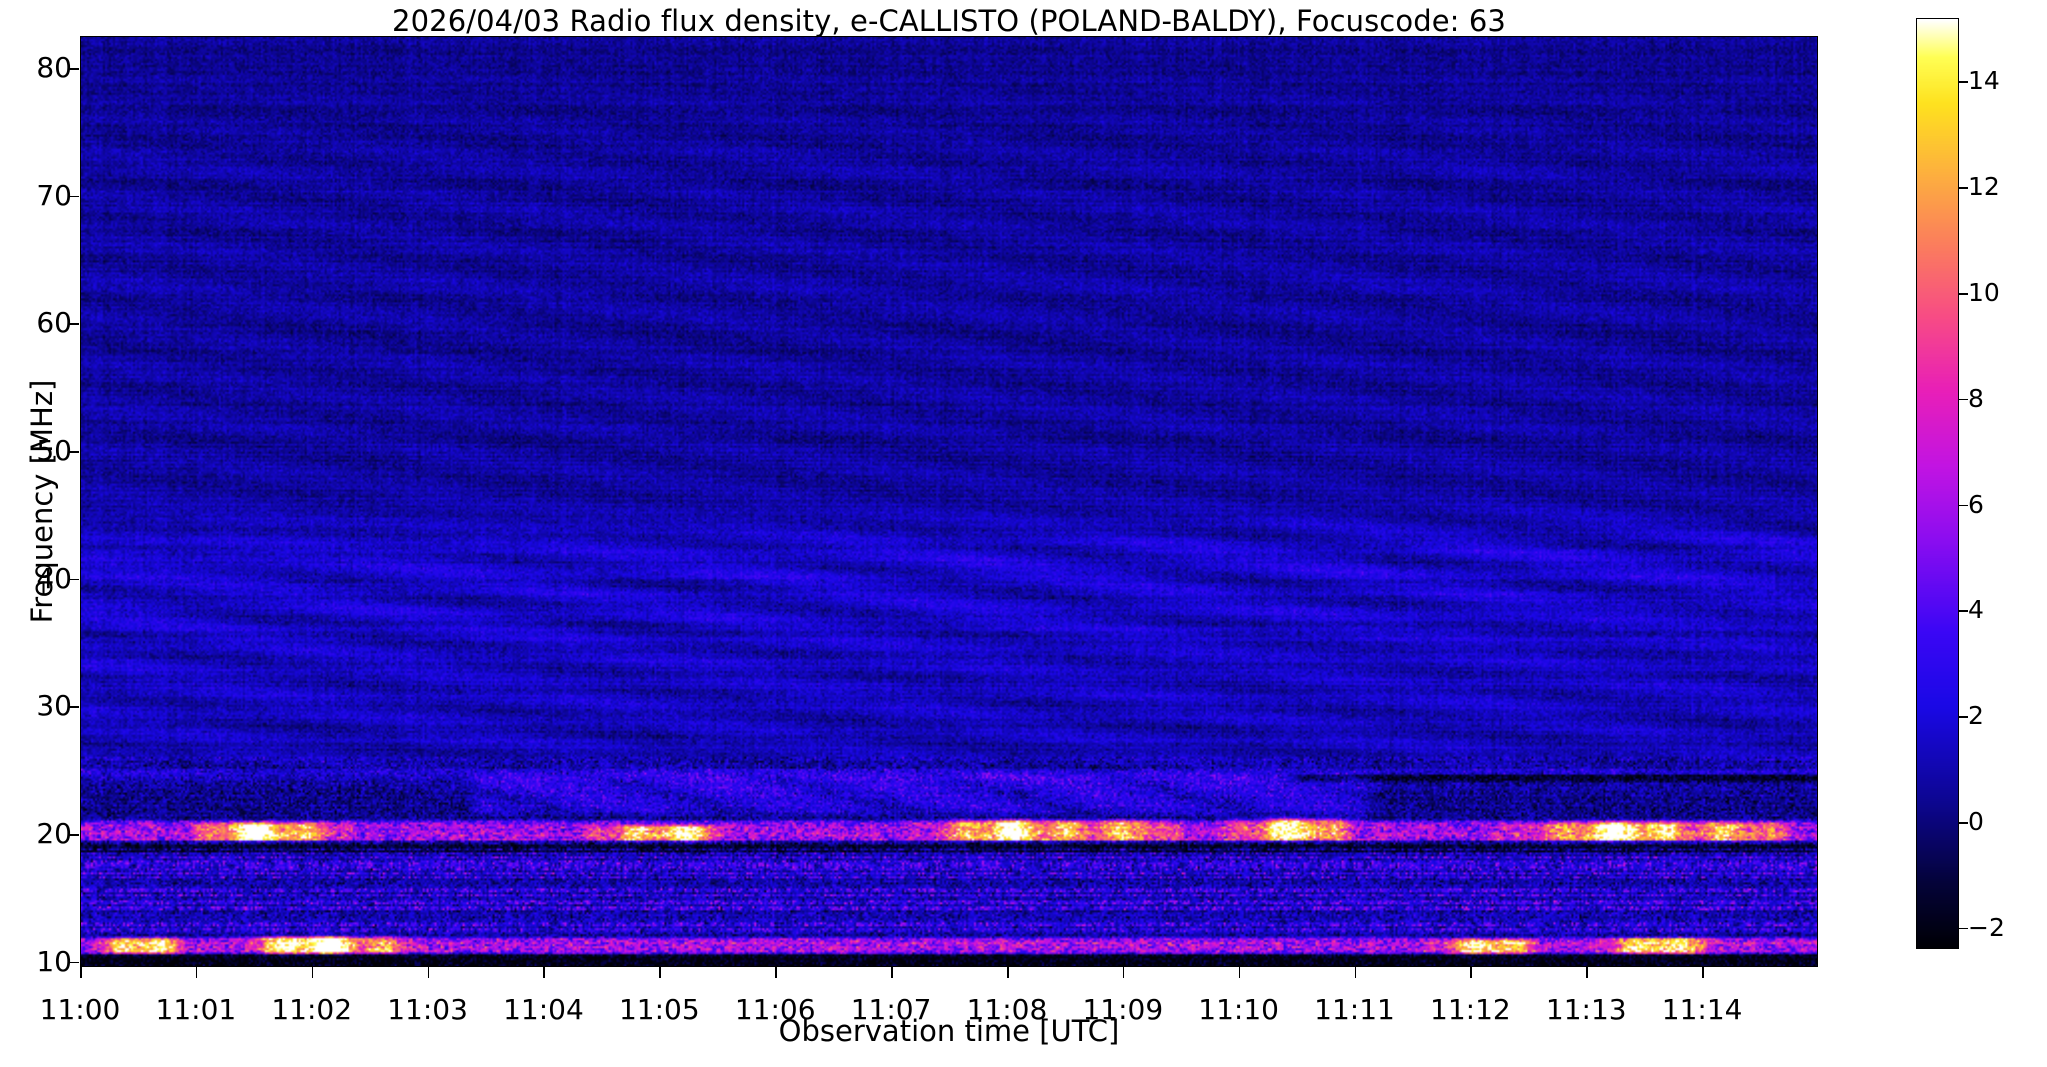 Image resolution: width=2047 pixels, height=1067 pixels. What do you see at coordinates (54, 578) in the screenshot?
I see `y-tick-label: 40` at bounding box center [54, 578].